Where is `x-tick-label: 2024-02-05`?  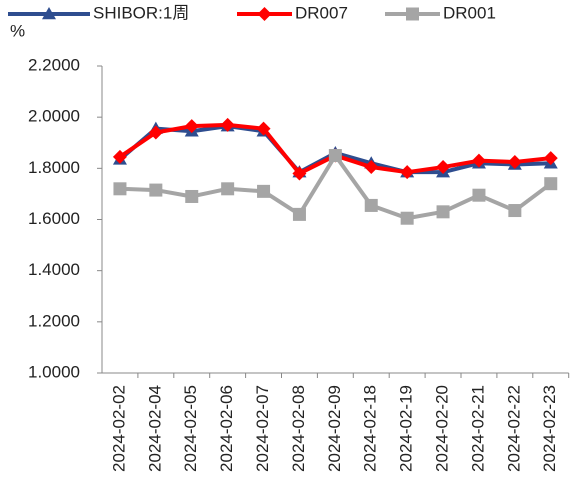
x-tick-label: 2024-02-05 is located at coordinates (190, 428).